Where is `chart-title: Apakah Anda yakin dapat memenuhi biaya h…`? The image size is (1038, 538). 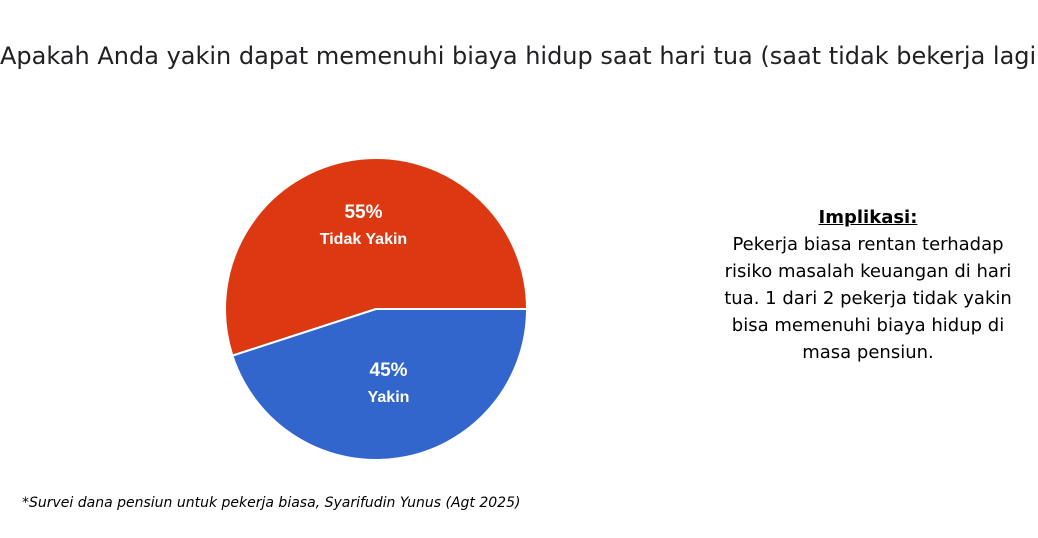
chart-title: Apakah Anda yakin dapat memenuhi biaya h… is located at coordinates (519, 56).